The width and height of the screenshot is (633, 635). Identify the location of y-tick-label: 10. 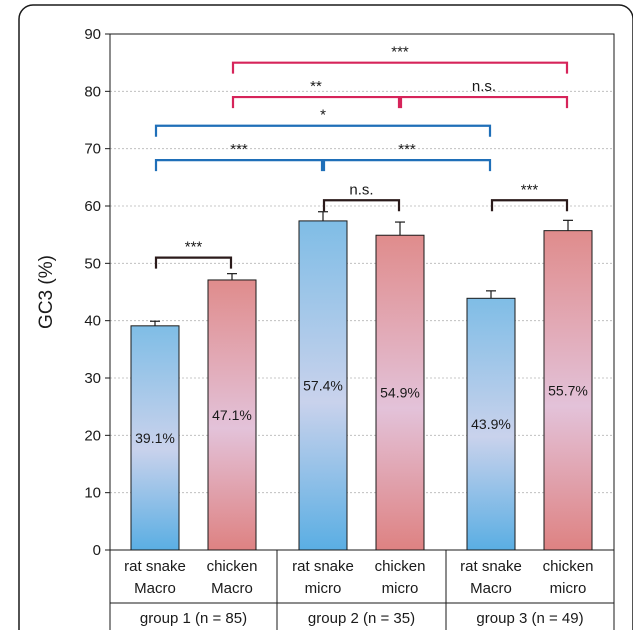
(92, 493).